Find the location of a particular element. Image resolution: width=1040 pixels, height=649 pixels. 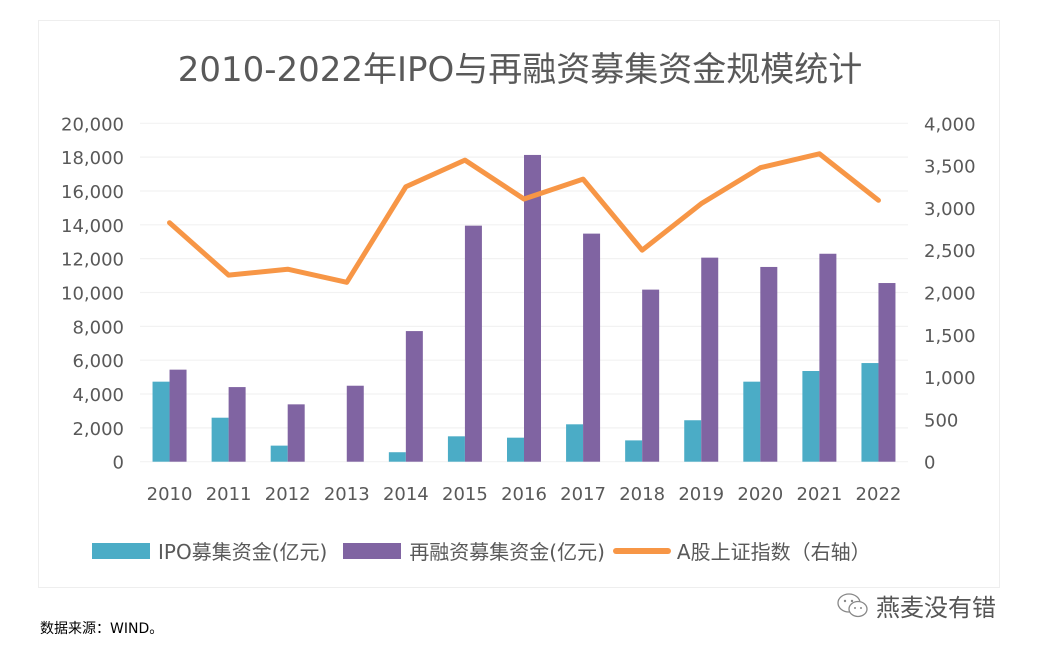

watermark-text: 燕麦没有错 is located at coordinates (936, 608).